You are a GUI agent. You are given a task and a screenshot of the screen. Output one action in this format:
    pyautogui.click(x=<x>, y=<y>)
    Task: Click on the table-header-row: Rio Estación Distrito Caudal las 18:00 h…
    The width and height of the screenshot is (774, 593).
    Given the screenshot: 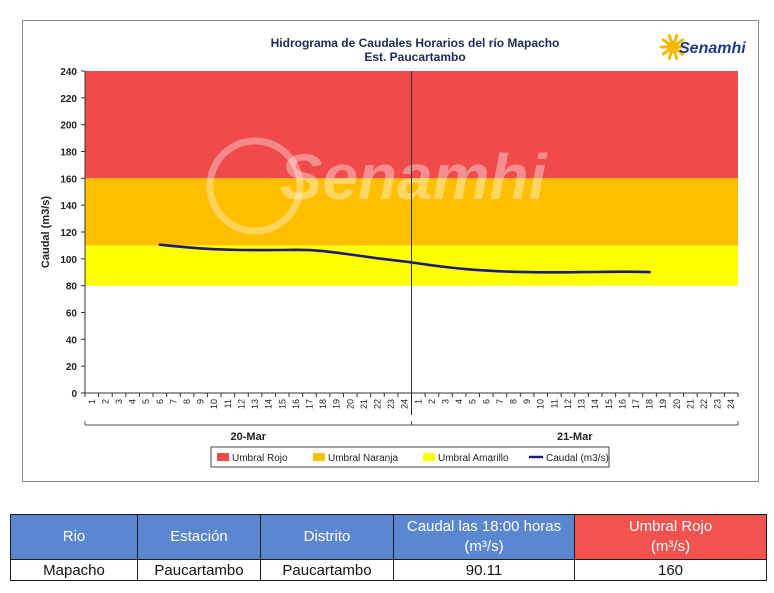 What is the action you would take?
    pyautogui.click(x=388, y=537)
    